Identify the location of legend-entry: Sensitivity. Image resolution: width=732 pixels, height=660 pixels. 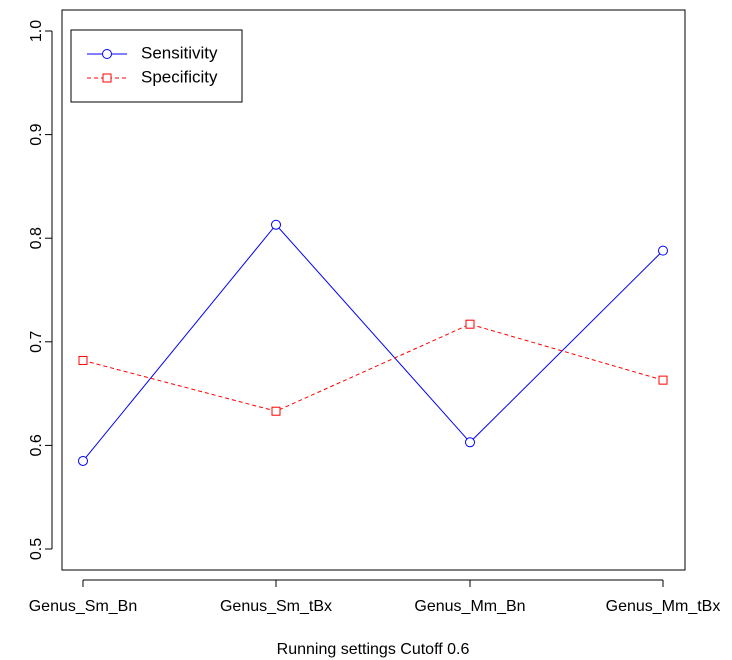
(152, 52).